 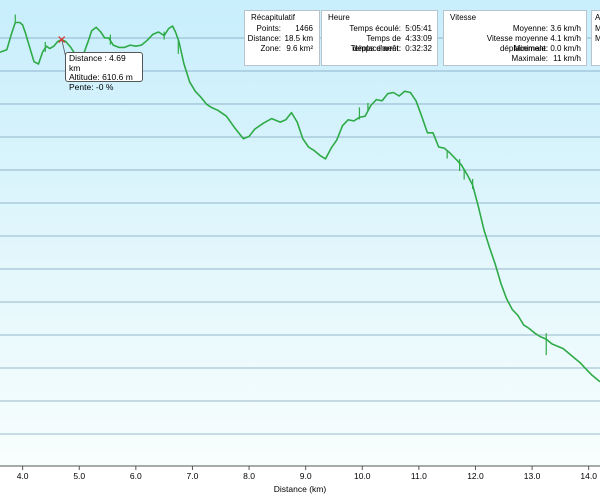 What do you see at coordinates (298, 38) in the screenshot?
I see `summary-distance-value: 18.5 km` at bounding box center [298, 38].